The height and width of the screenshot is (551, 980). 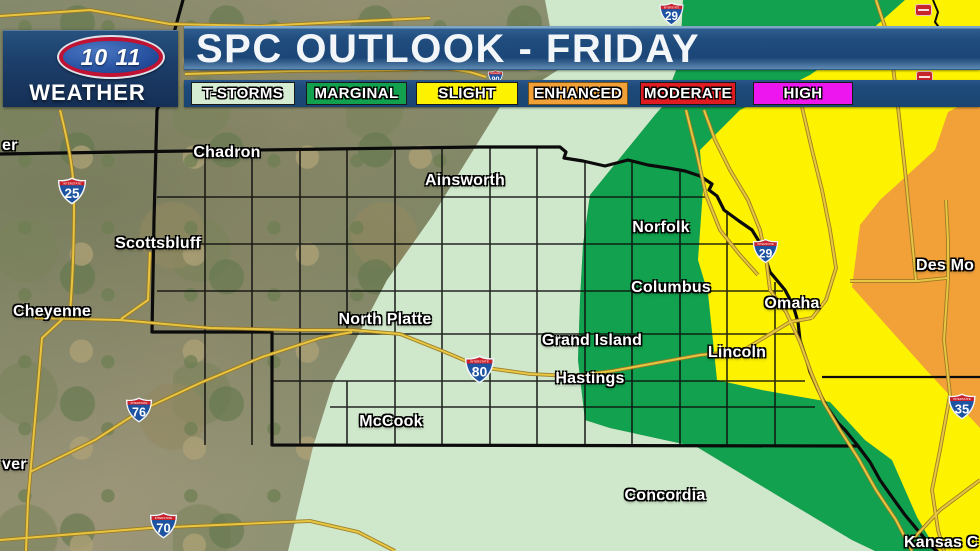 What do you see at coordinates (227, 152) in the screenshot?
I see `city-label-chadron: Chadron` at bounding box center [227, 152].